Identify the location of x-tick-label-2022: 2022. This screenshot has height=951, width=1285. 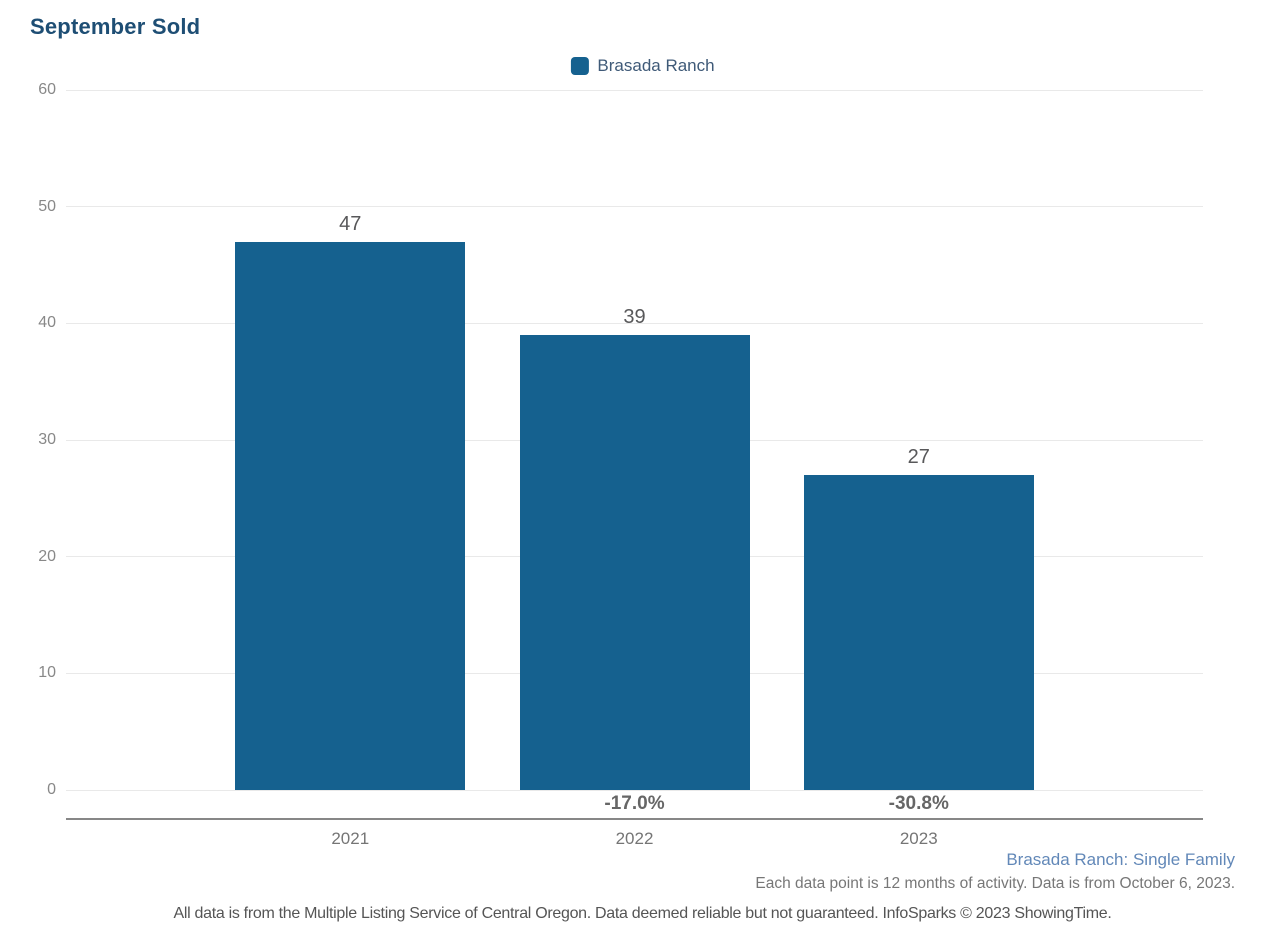
(634, 838).